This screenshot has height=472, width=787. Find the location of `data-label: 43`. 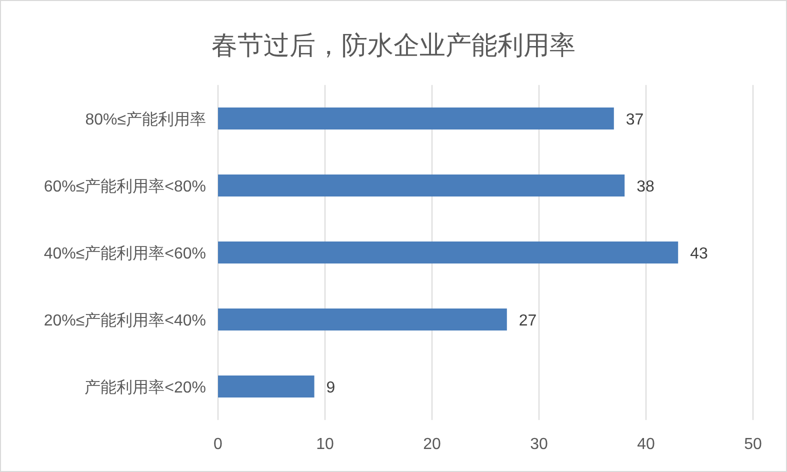

data-label: 43 is located at coordinates (699, 254).